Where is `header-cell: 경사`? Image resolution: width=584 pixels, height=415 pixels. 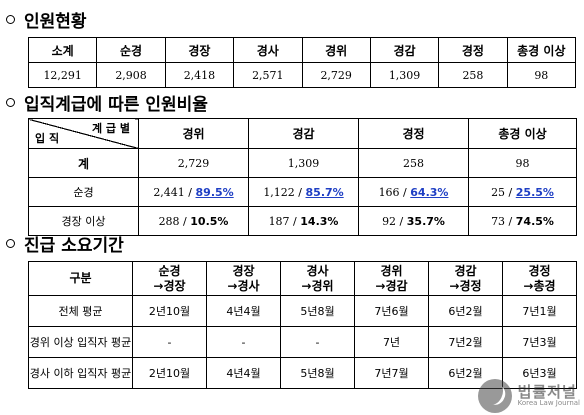
header-cell: 경사 is located at coordinates (268, 50).